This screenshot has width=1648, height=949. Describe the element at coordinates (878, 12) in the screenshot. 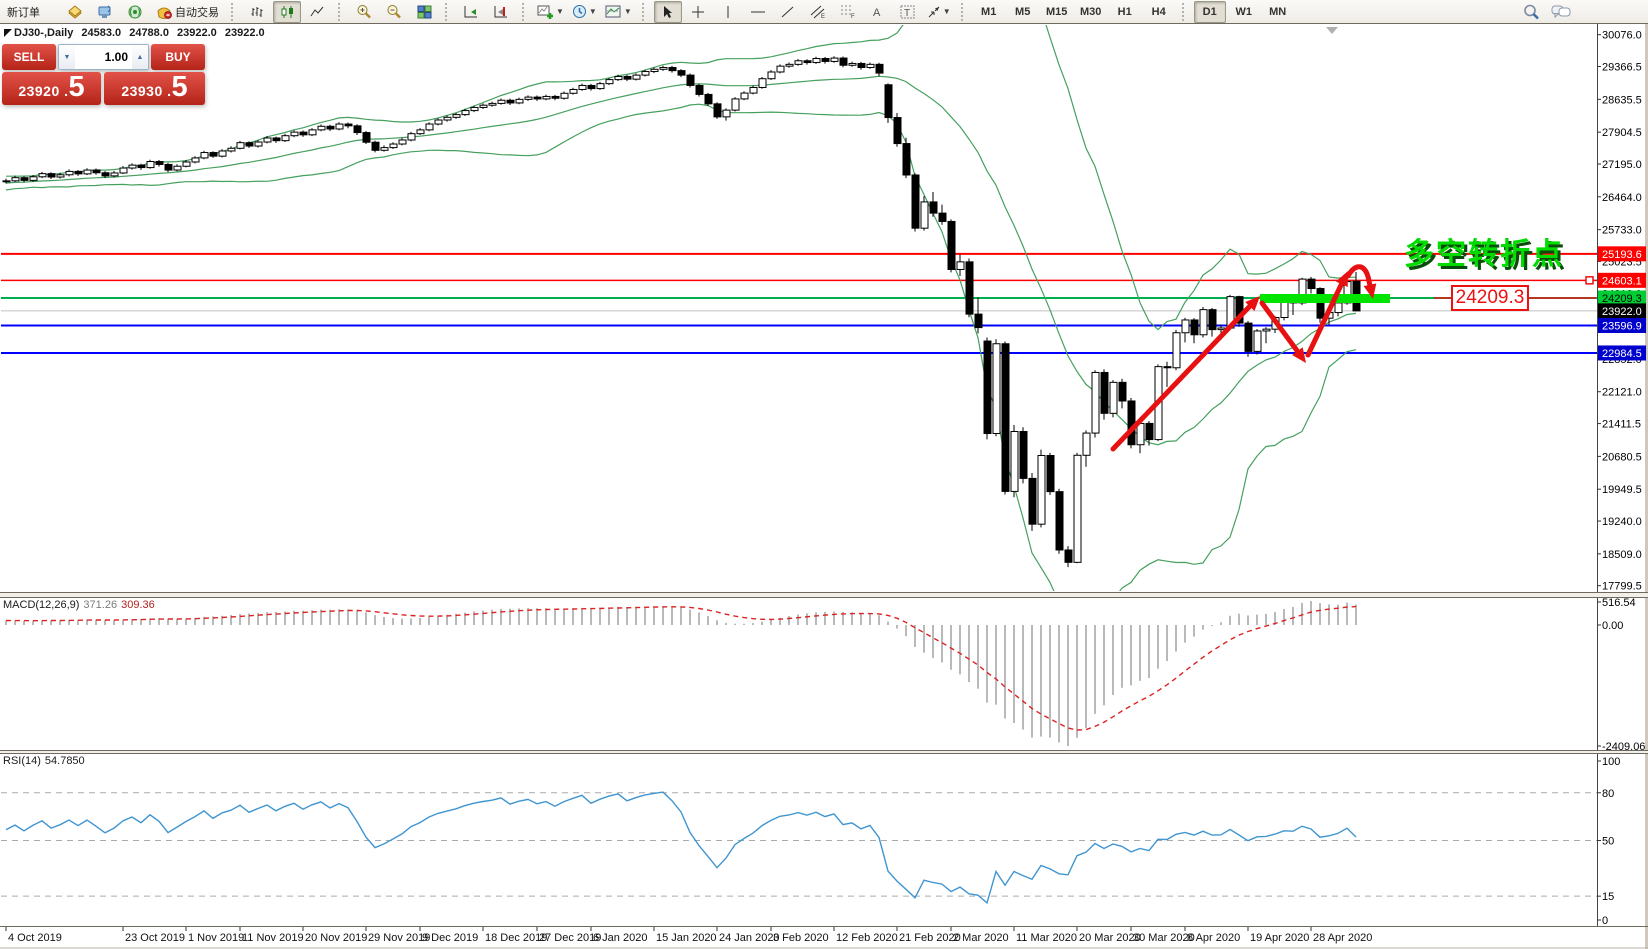

I see `text-icon: A` at that location.